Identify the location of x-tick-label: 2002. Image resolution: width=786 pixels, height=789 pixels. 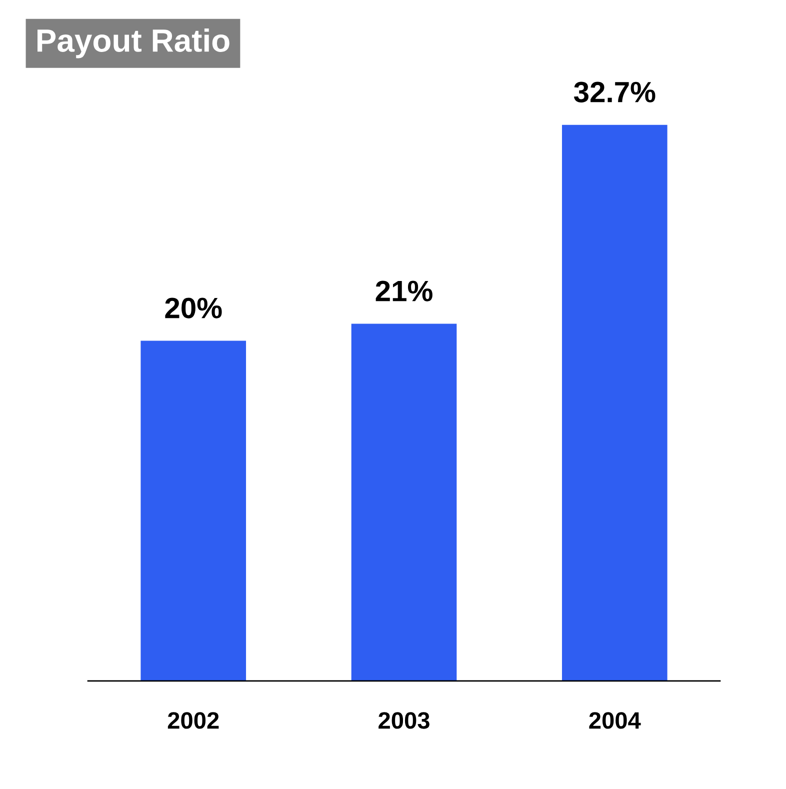
(193, 720).